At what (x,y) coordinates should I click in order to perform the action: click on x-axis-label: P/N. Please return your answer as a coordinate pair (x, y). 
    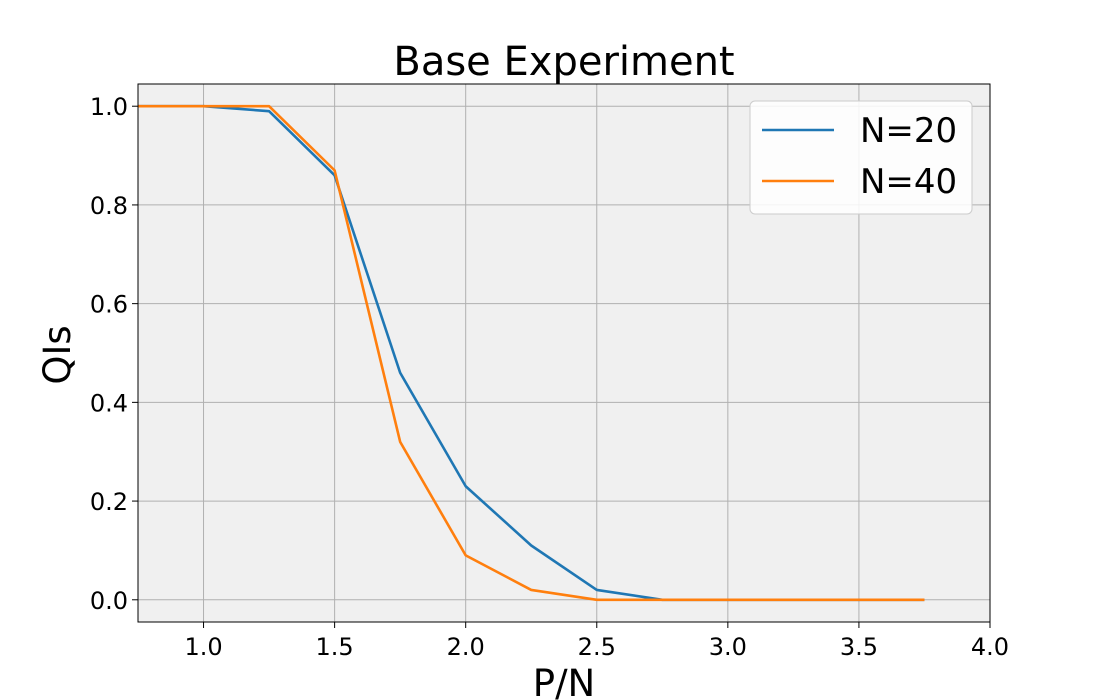
    Looking at the image, I should click on (564, 681).